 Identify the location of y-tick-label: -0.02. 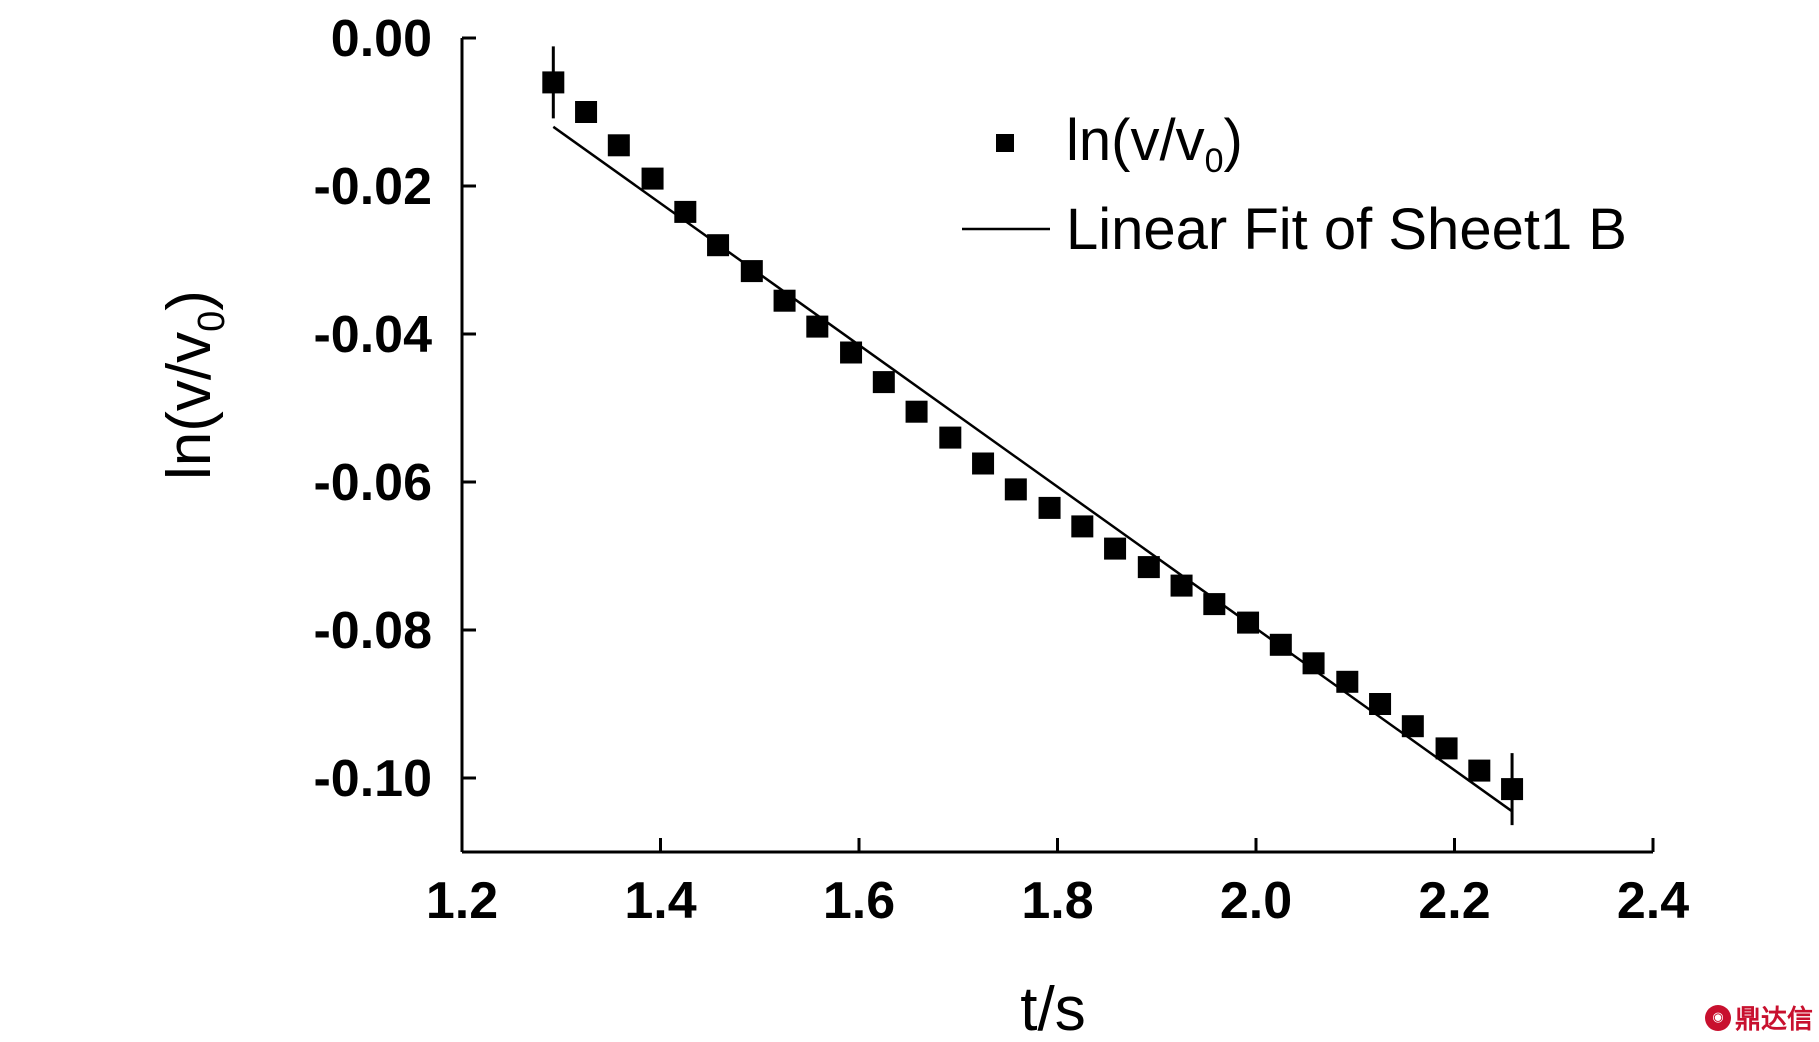
(372, 187).